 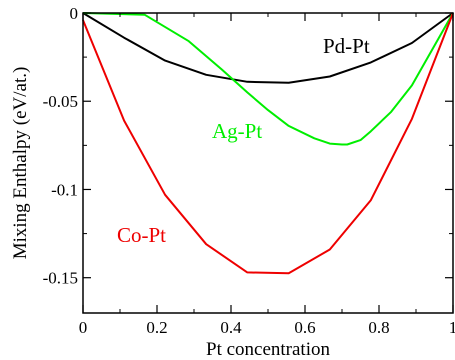 I want to click on y-tick-label: 0, so click(x=74, y=13).